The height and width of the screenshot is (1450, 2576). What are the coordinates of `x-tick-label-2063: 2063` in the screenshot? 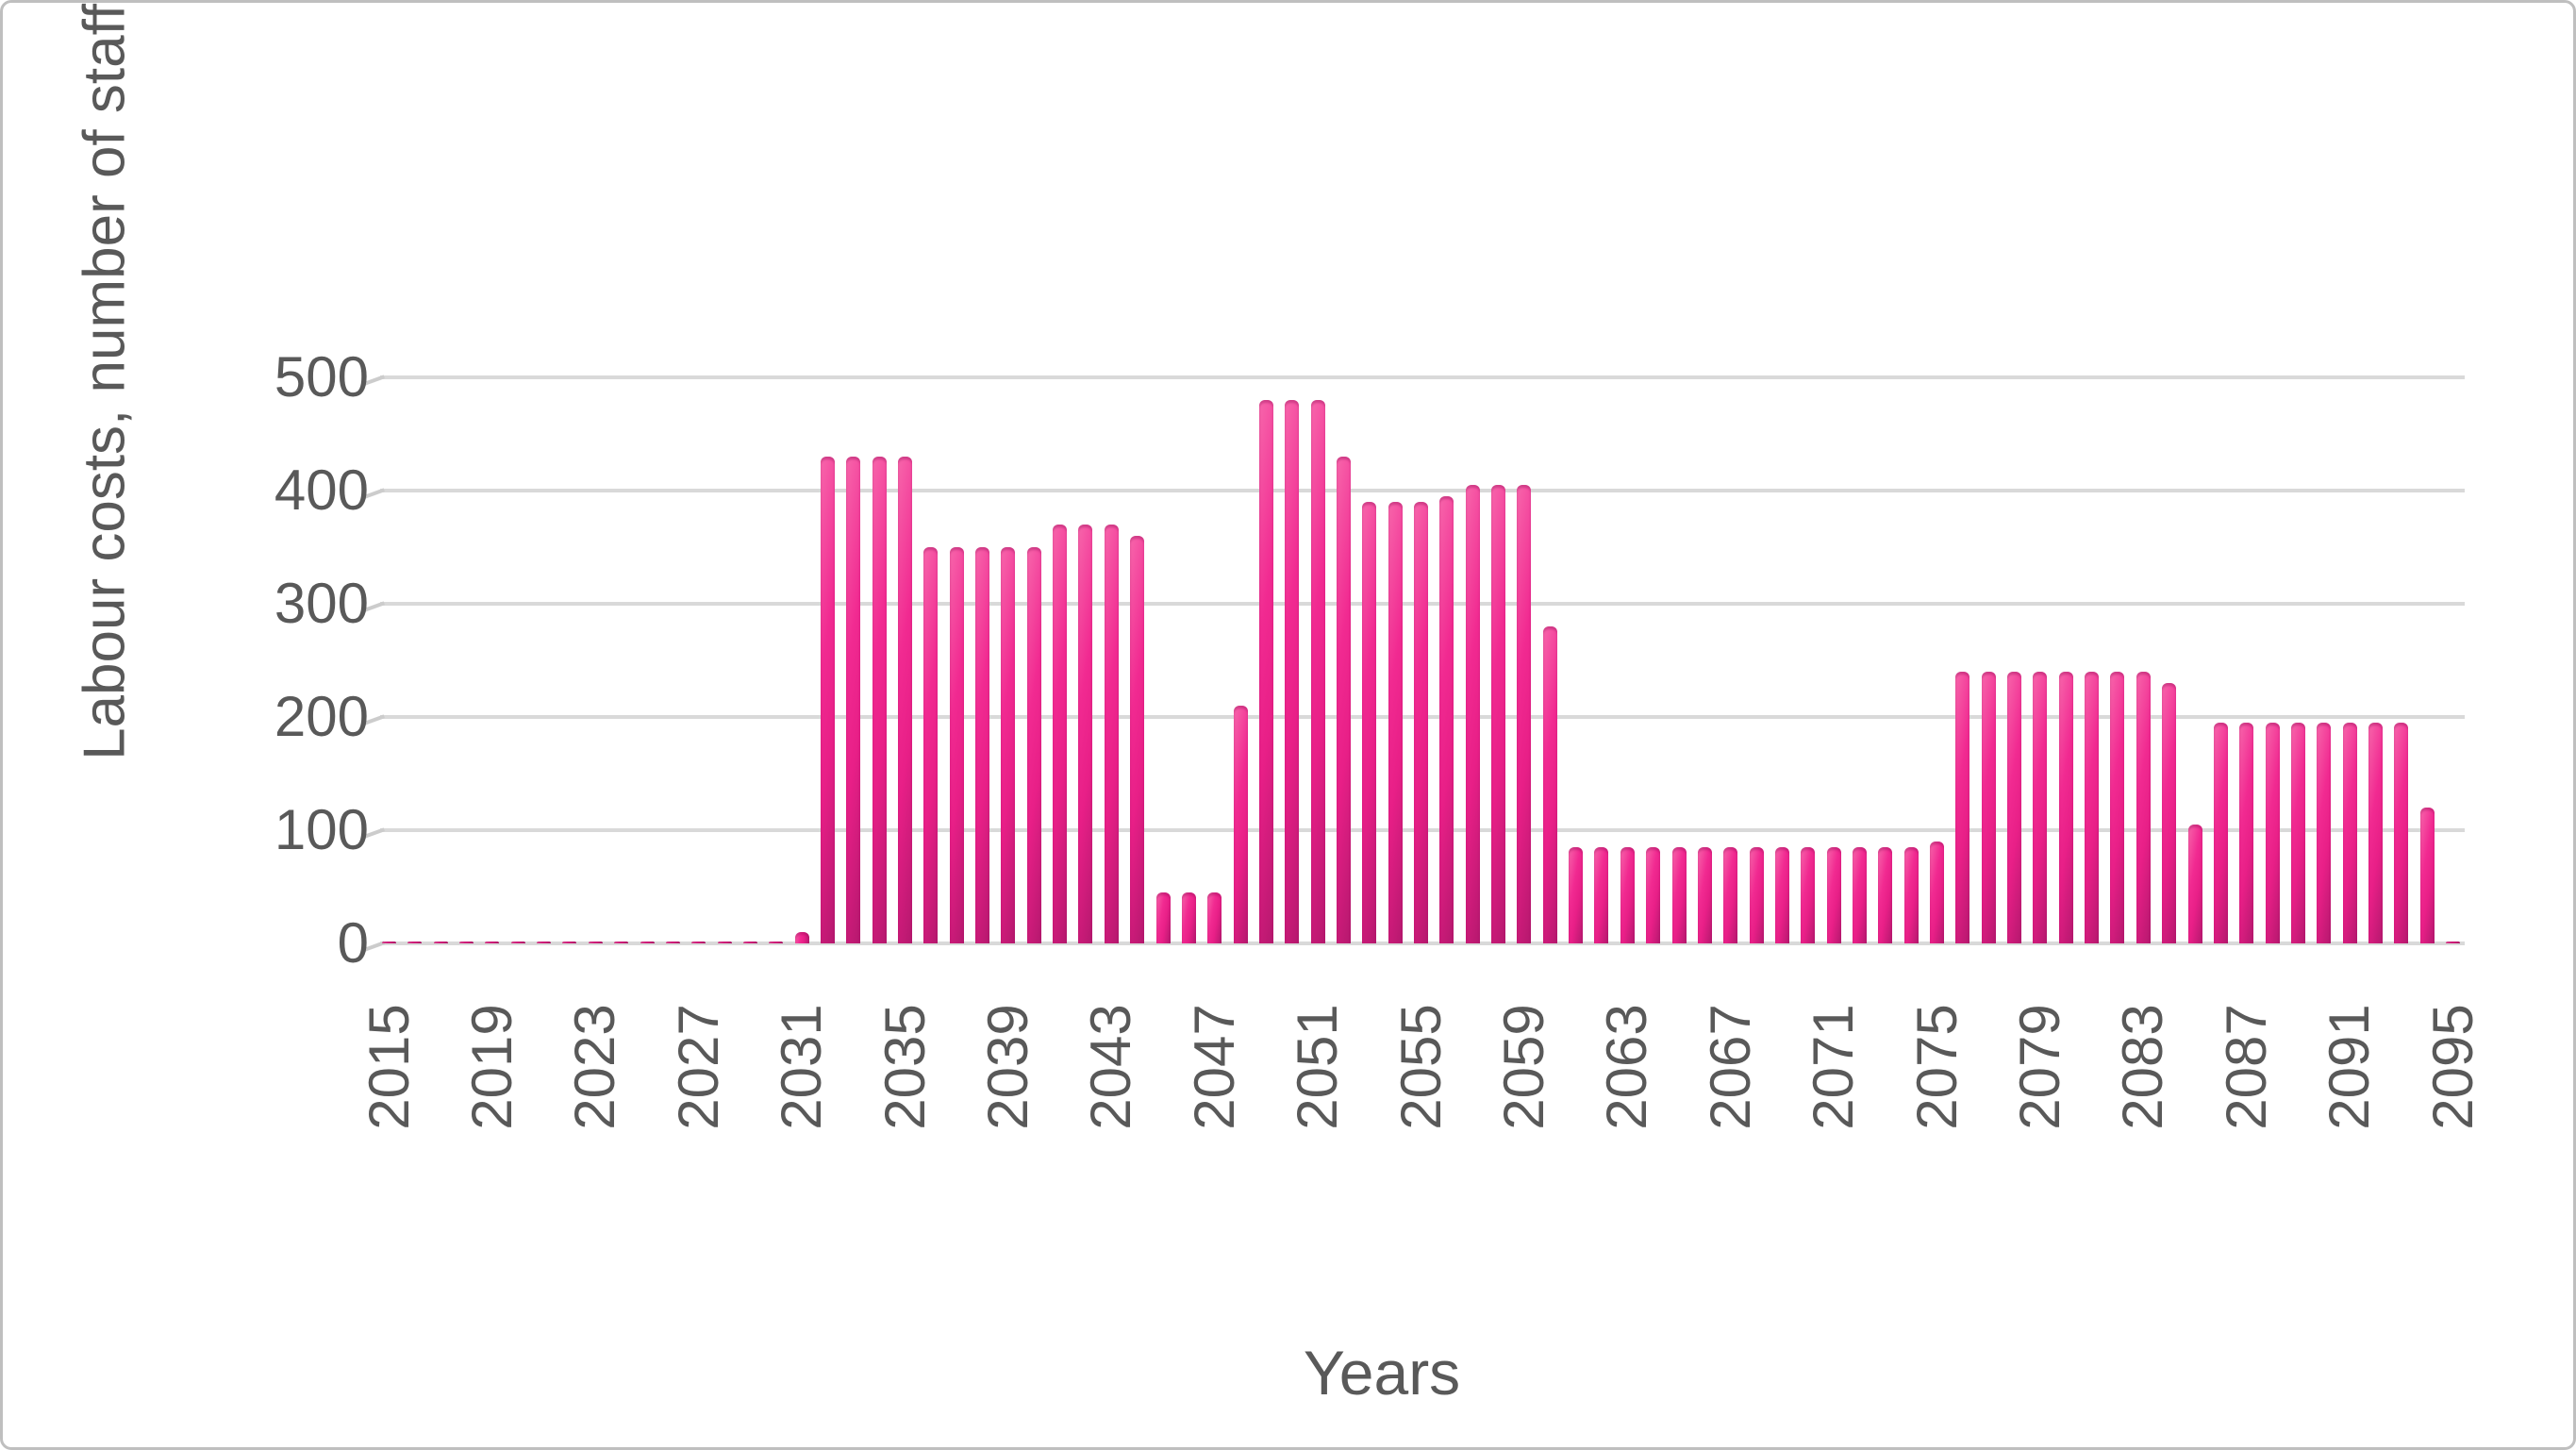 It's located at (1627, 1067).